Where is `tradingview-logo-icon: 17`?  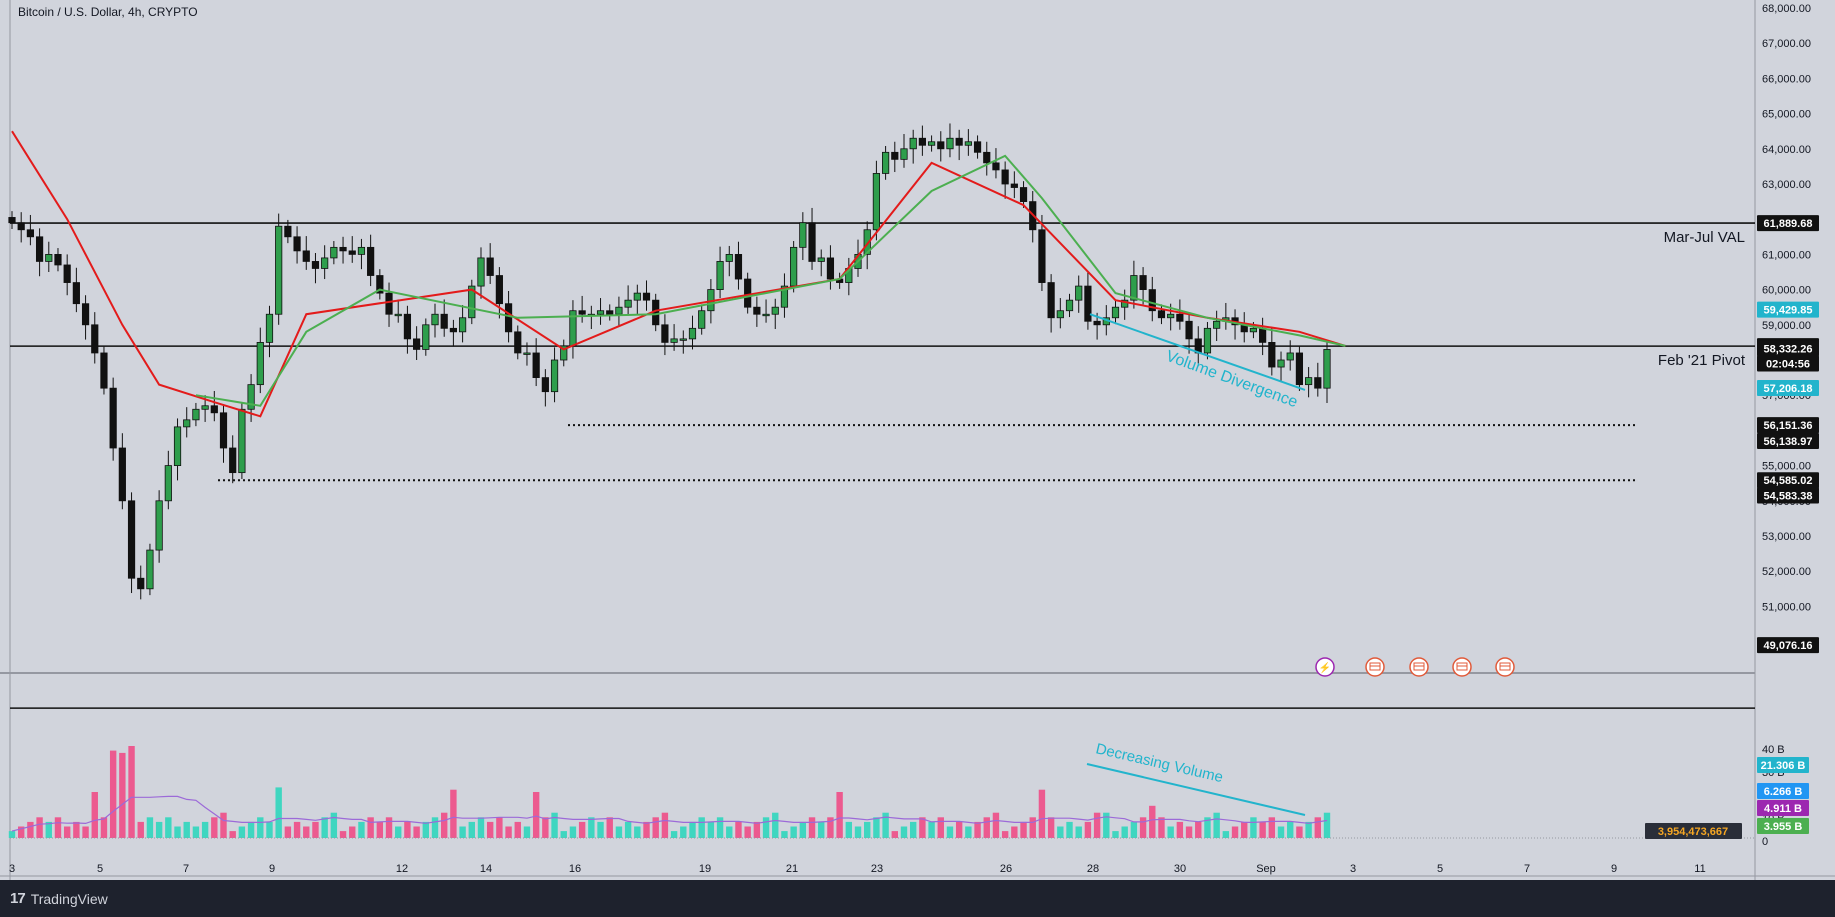
tradingview-logo-icon: 17 is located at coordinates (18, 898).